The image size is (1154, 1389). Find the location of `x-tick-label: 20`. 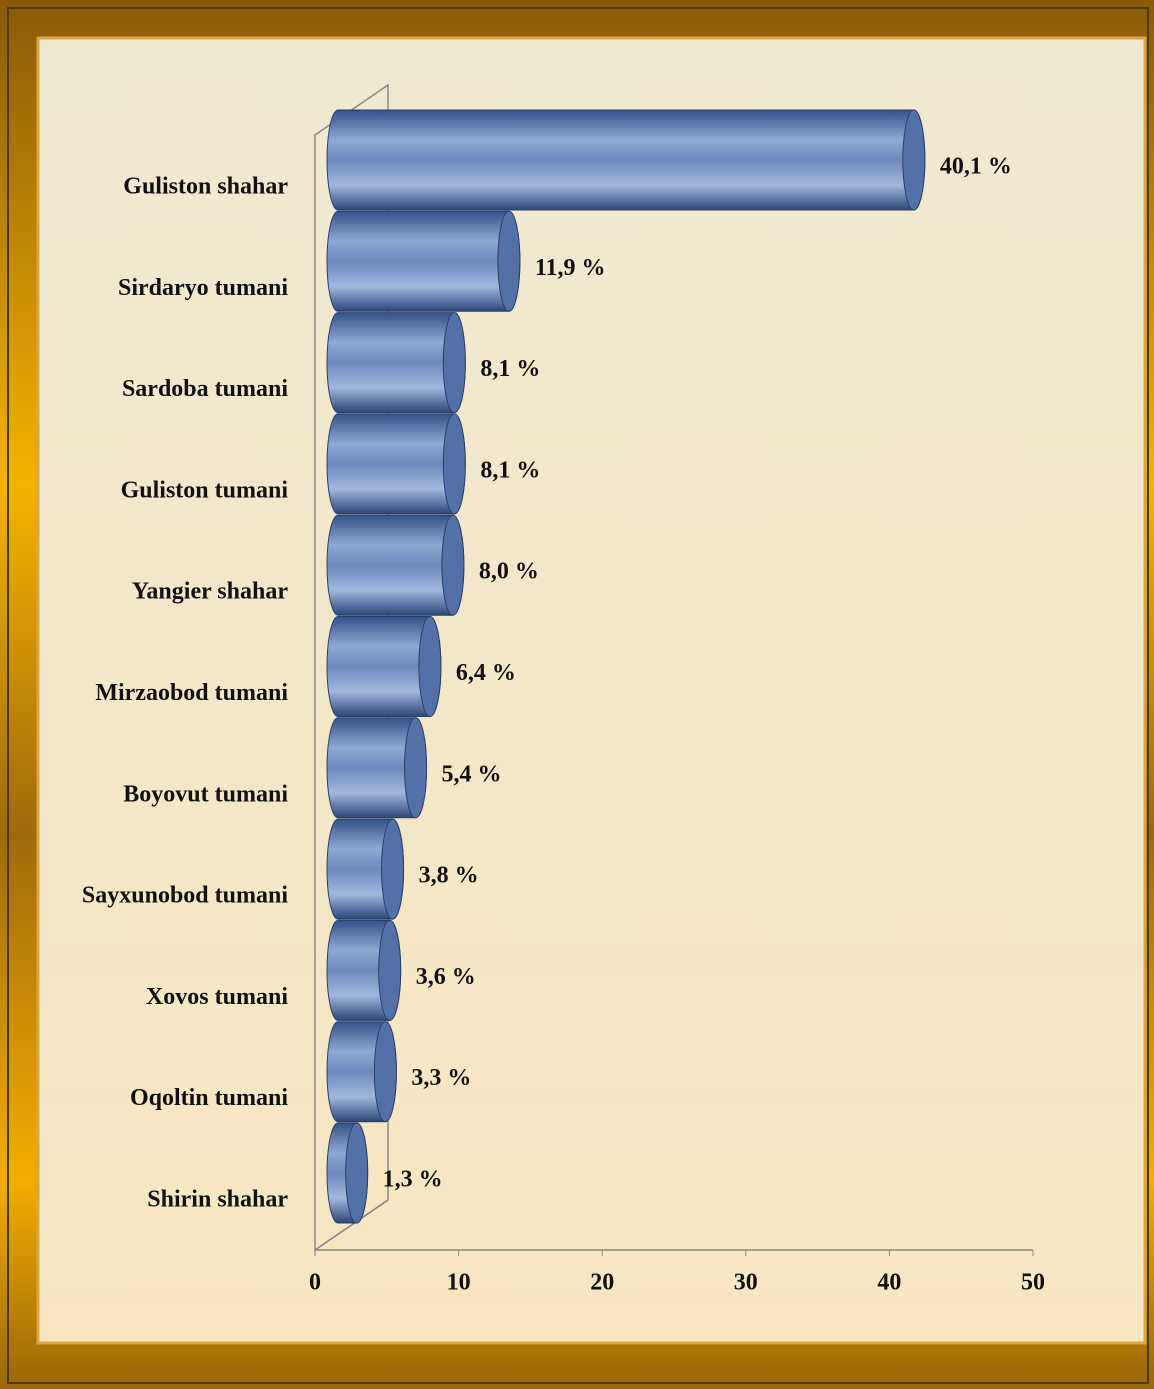

x-tick-label: 20 is located at coordinates (602, 1283).